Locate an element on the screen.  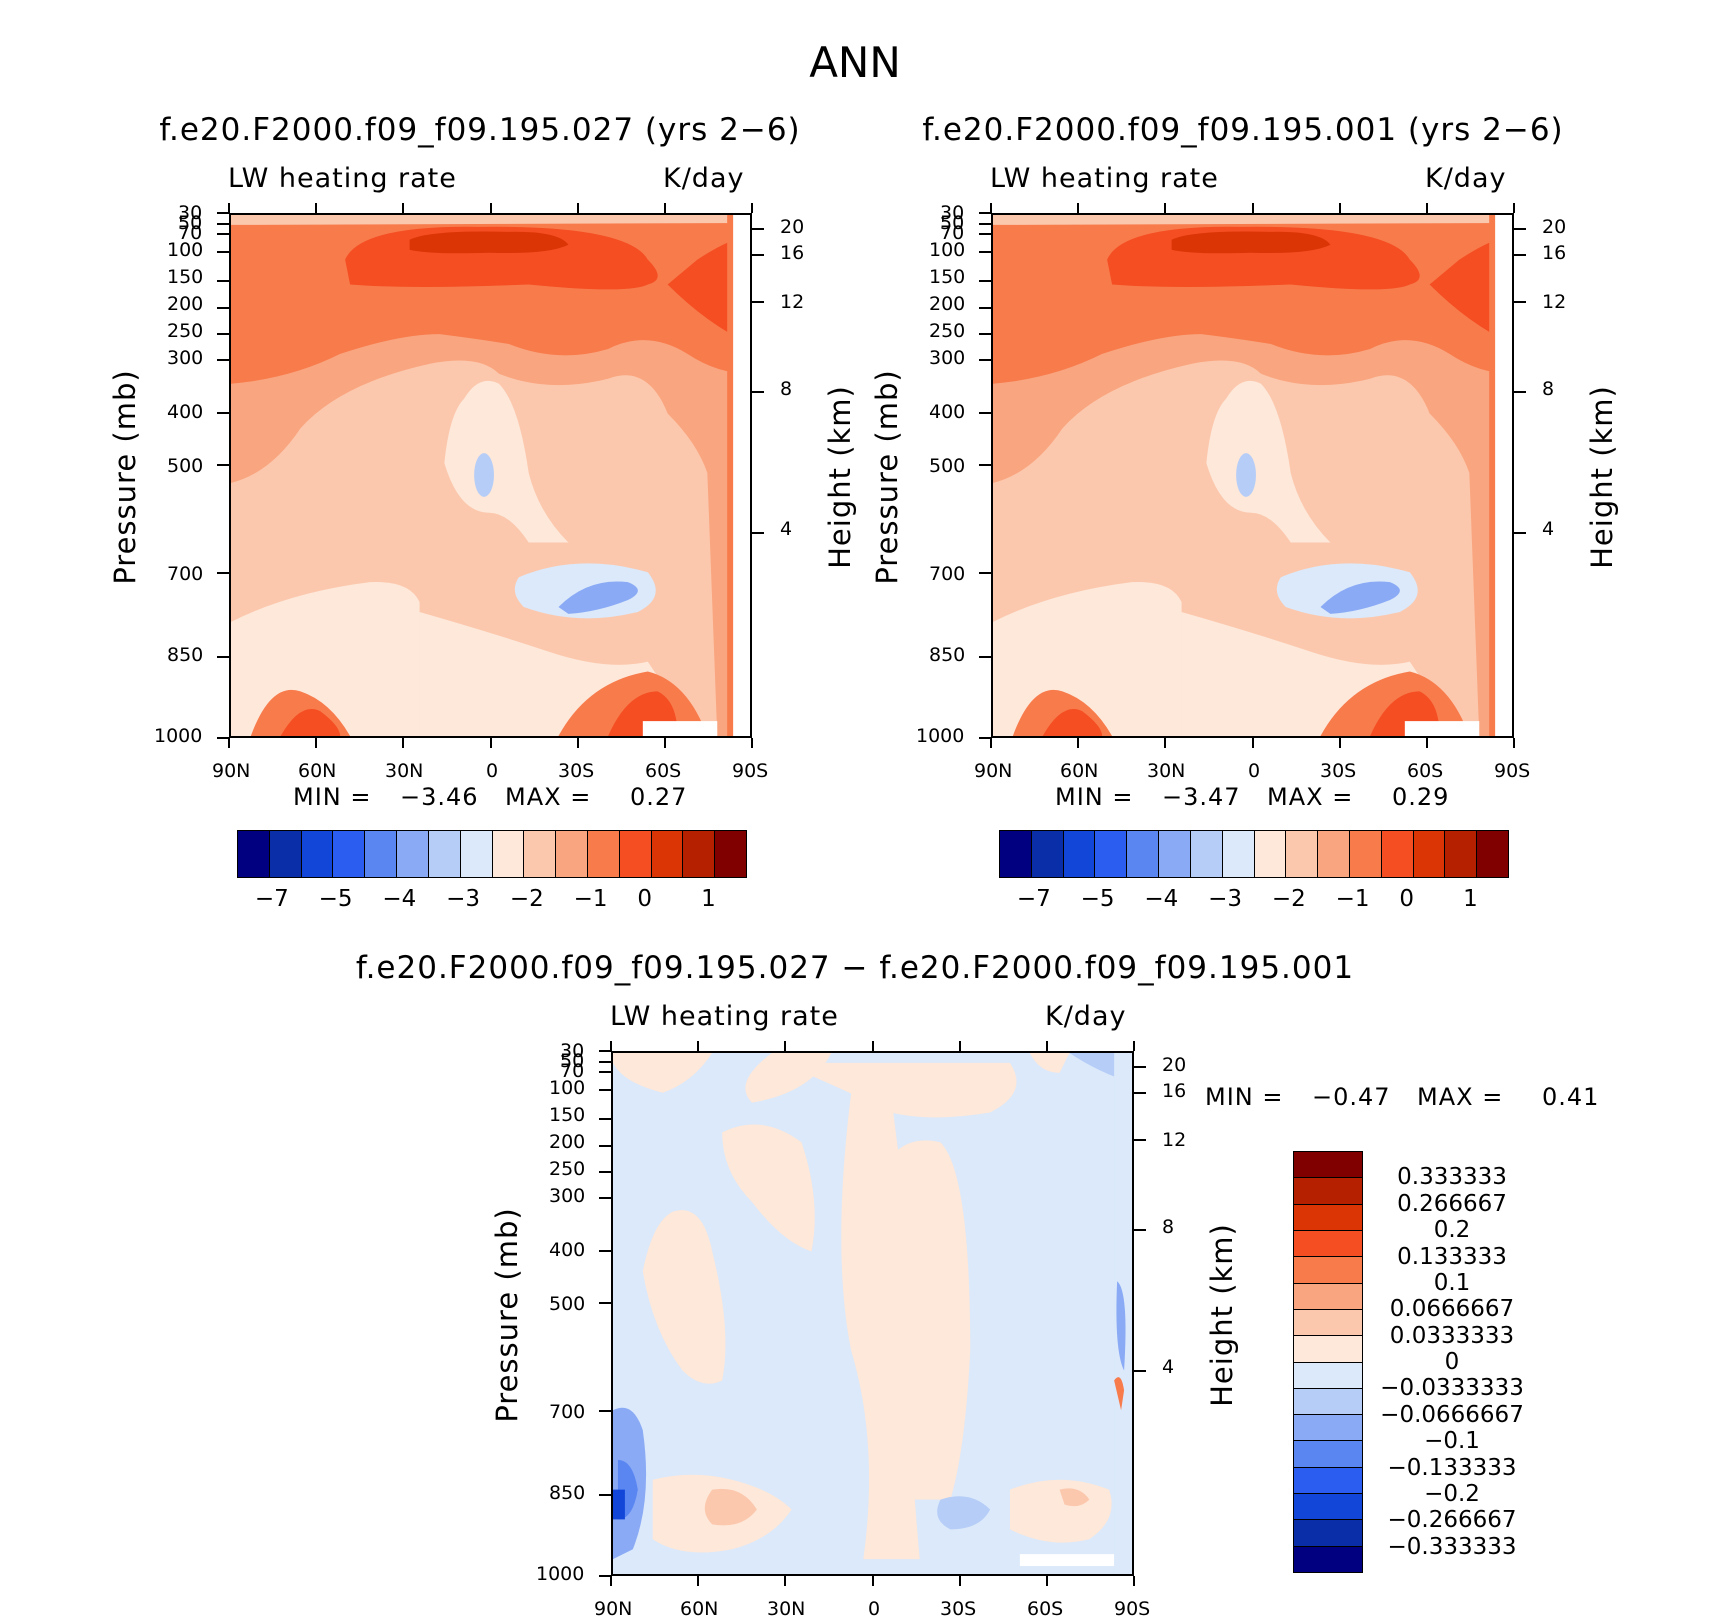
height-tick-label: 20 is located at coordinates (792, 227).